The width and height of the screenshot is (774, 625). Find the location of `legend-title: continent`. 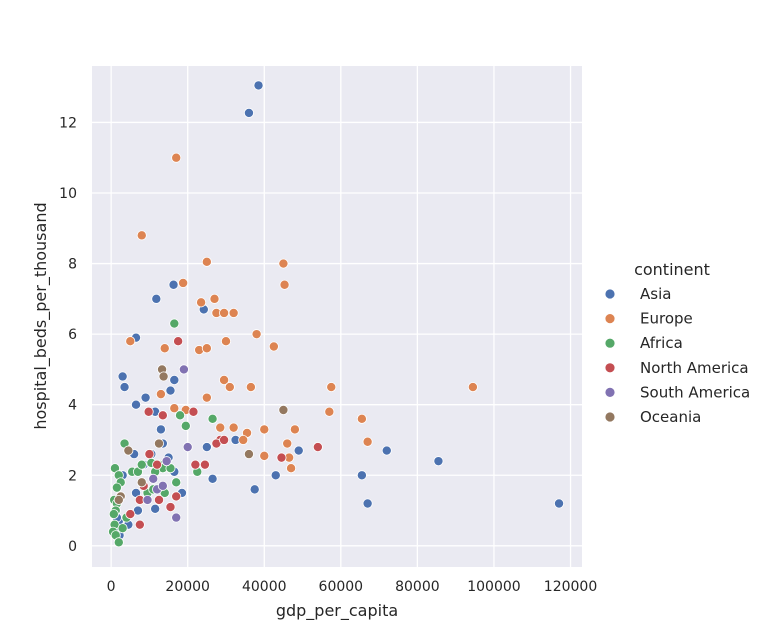

legend-title: continent is located at coordinates (672, 269).